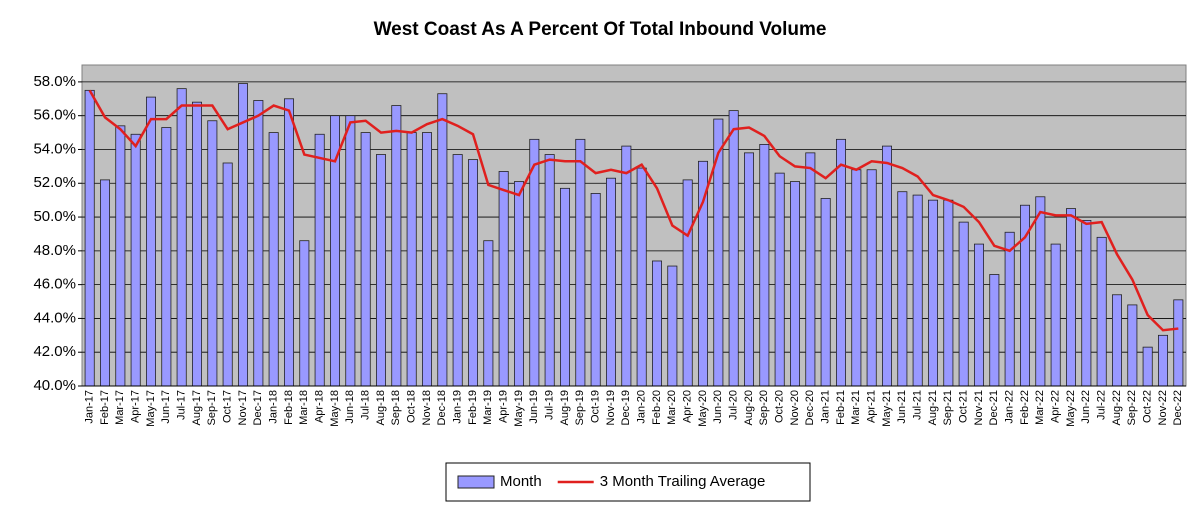  Describe the element at coordinates (795, 407) in the screenshot. I see `x-tick-label: Nov-20` at that location.